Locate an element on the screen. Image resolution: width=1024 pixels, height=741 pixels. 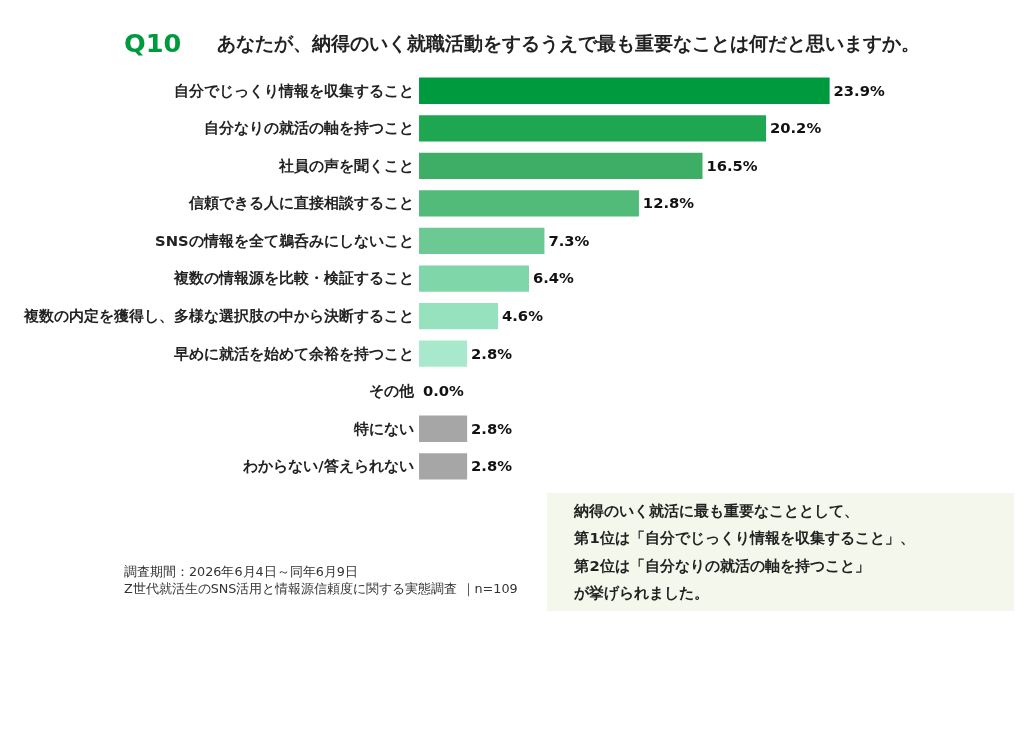
data-label: 23.9% is located at coordinates (859, 90).